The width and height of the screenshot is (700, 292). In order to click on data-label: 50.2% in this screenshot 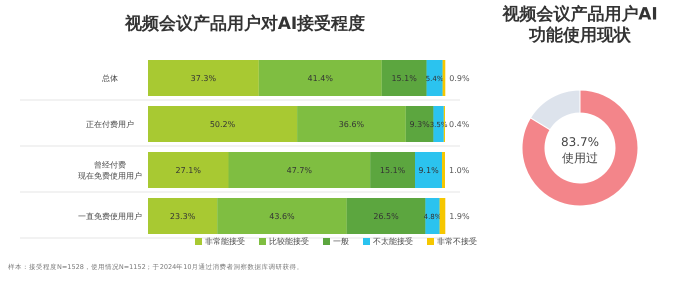, I will do `click(223, 124)`.